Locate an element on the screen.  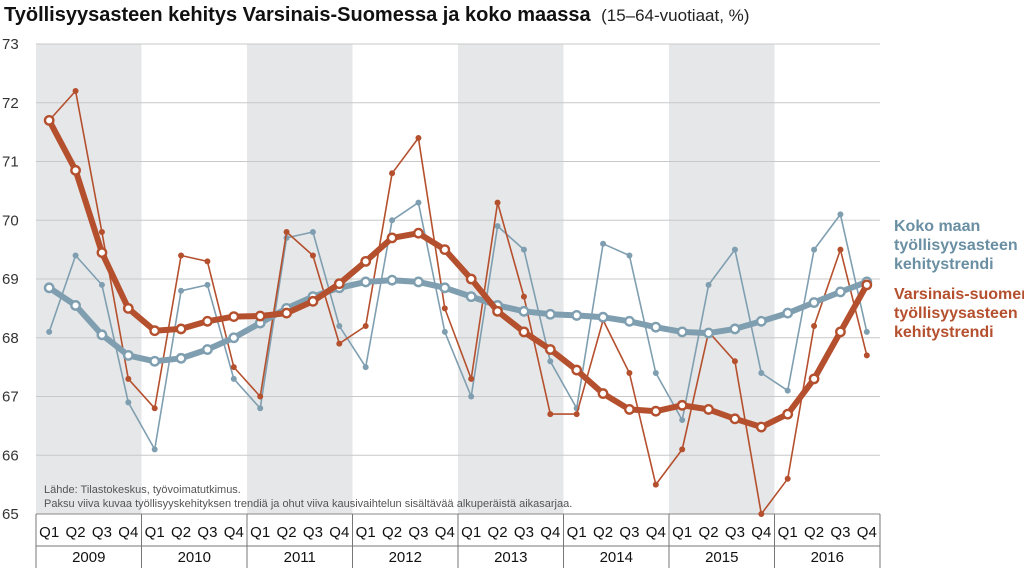
x-tick-label-year: 2012 is located at coordinates (405, 557).